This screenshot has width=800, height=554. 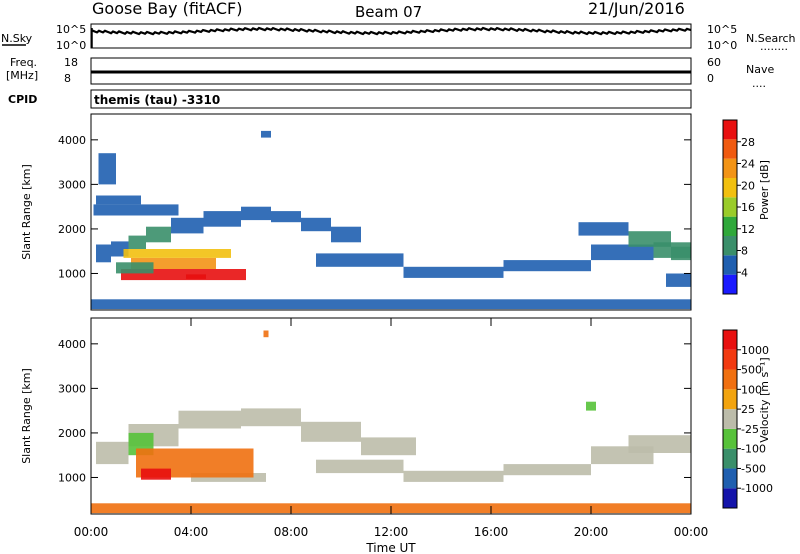 I want to click on time-axis-label: Time UT, so click(x=390, y=547).